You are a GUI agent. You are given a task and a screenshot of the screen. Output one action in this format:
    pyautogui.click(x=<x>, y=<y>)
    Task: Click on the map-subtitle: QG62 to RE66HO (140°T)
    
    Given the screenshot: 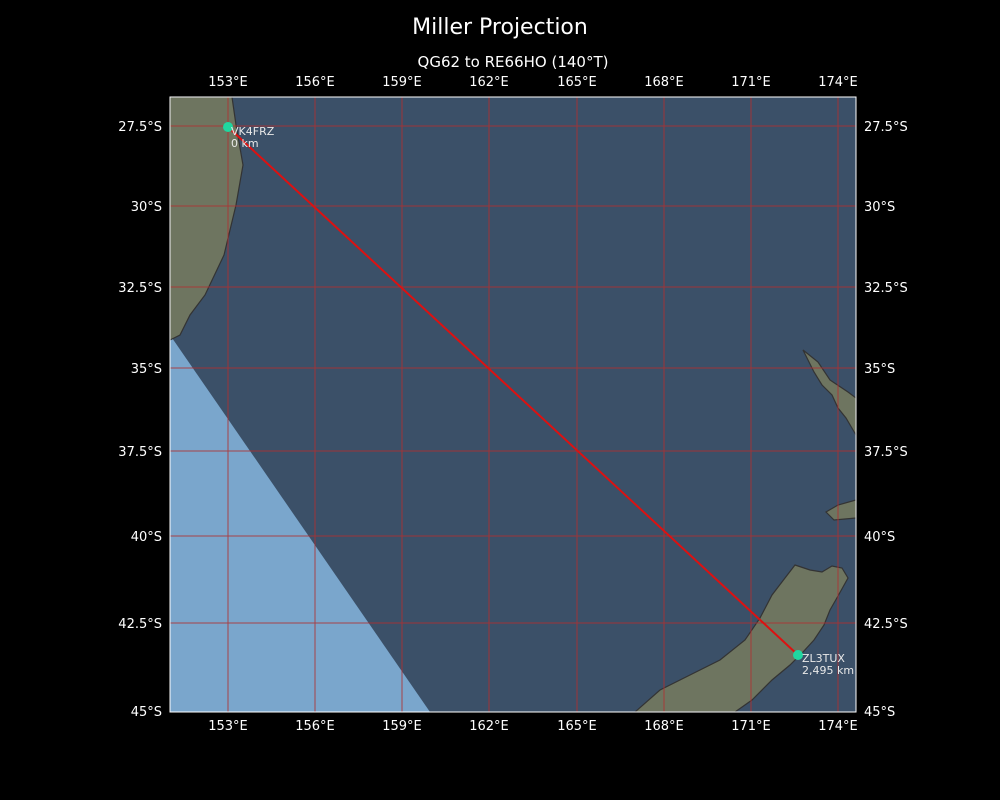 What is the action you would take?
    pyautogui.click(x=513, y=62)
    